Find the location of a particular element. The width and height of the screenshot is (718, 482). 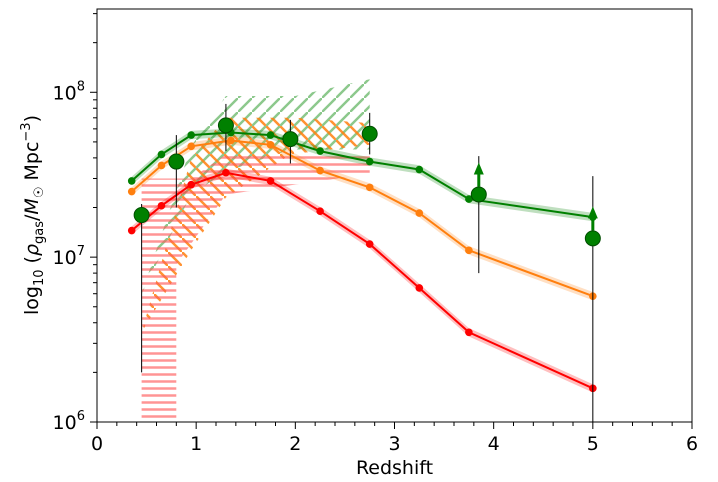

y-axis: 10⁶ 10⁷ 10⁸ is located at coordinates (75, 223).